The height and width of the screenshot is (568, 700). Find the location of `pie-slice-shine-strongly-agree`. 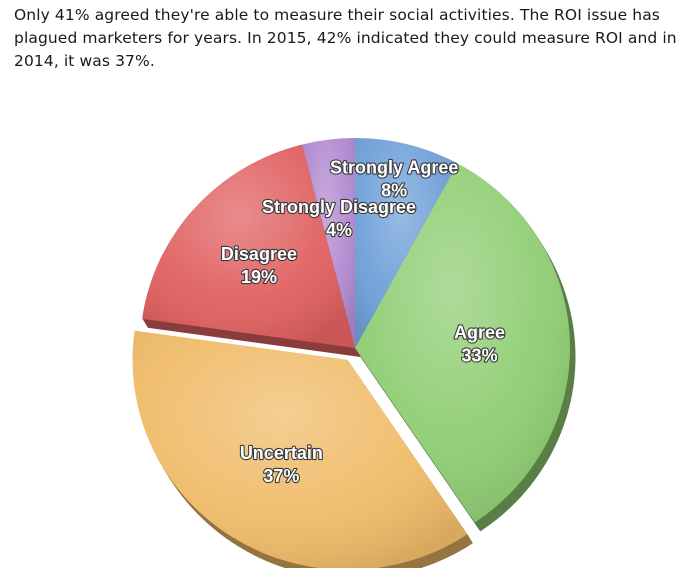

pie-slice-shine-strongly-agree is located at coordinates (406, 243).